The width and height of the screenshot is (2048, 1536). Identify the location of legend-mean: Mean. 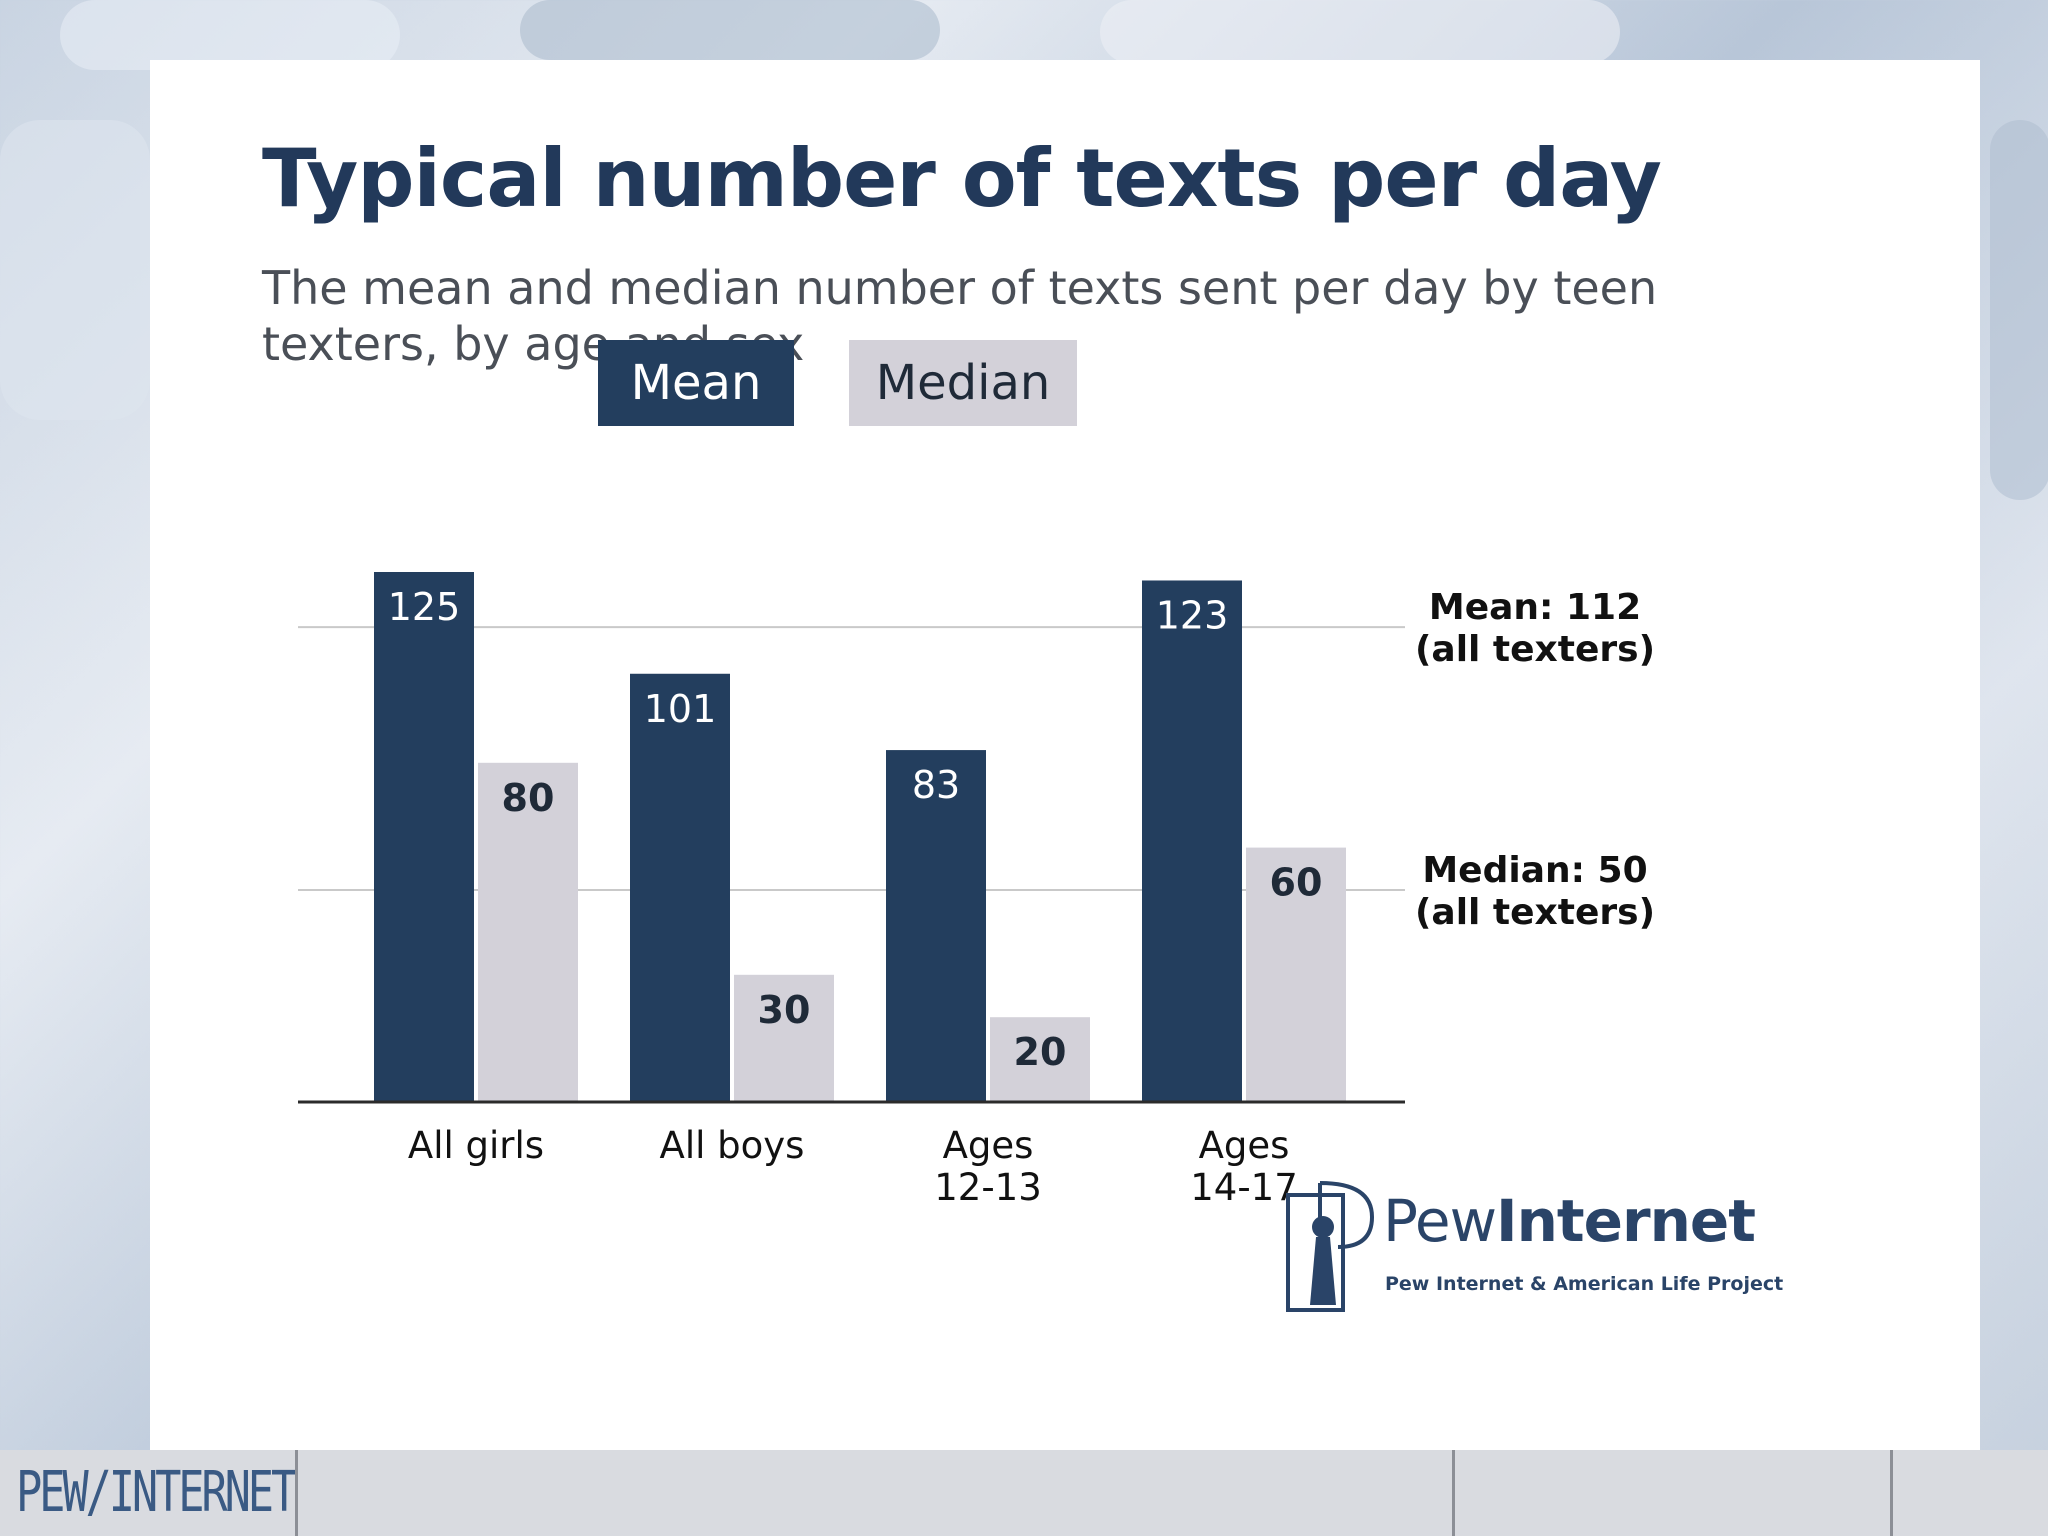
(696, 383).